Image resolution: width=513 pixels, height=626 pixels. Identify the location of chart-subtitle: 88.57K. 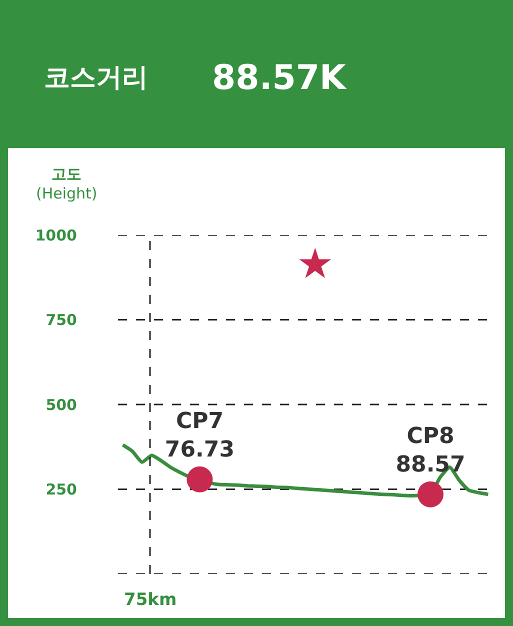
(280, 78).